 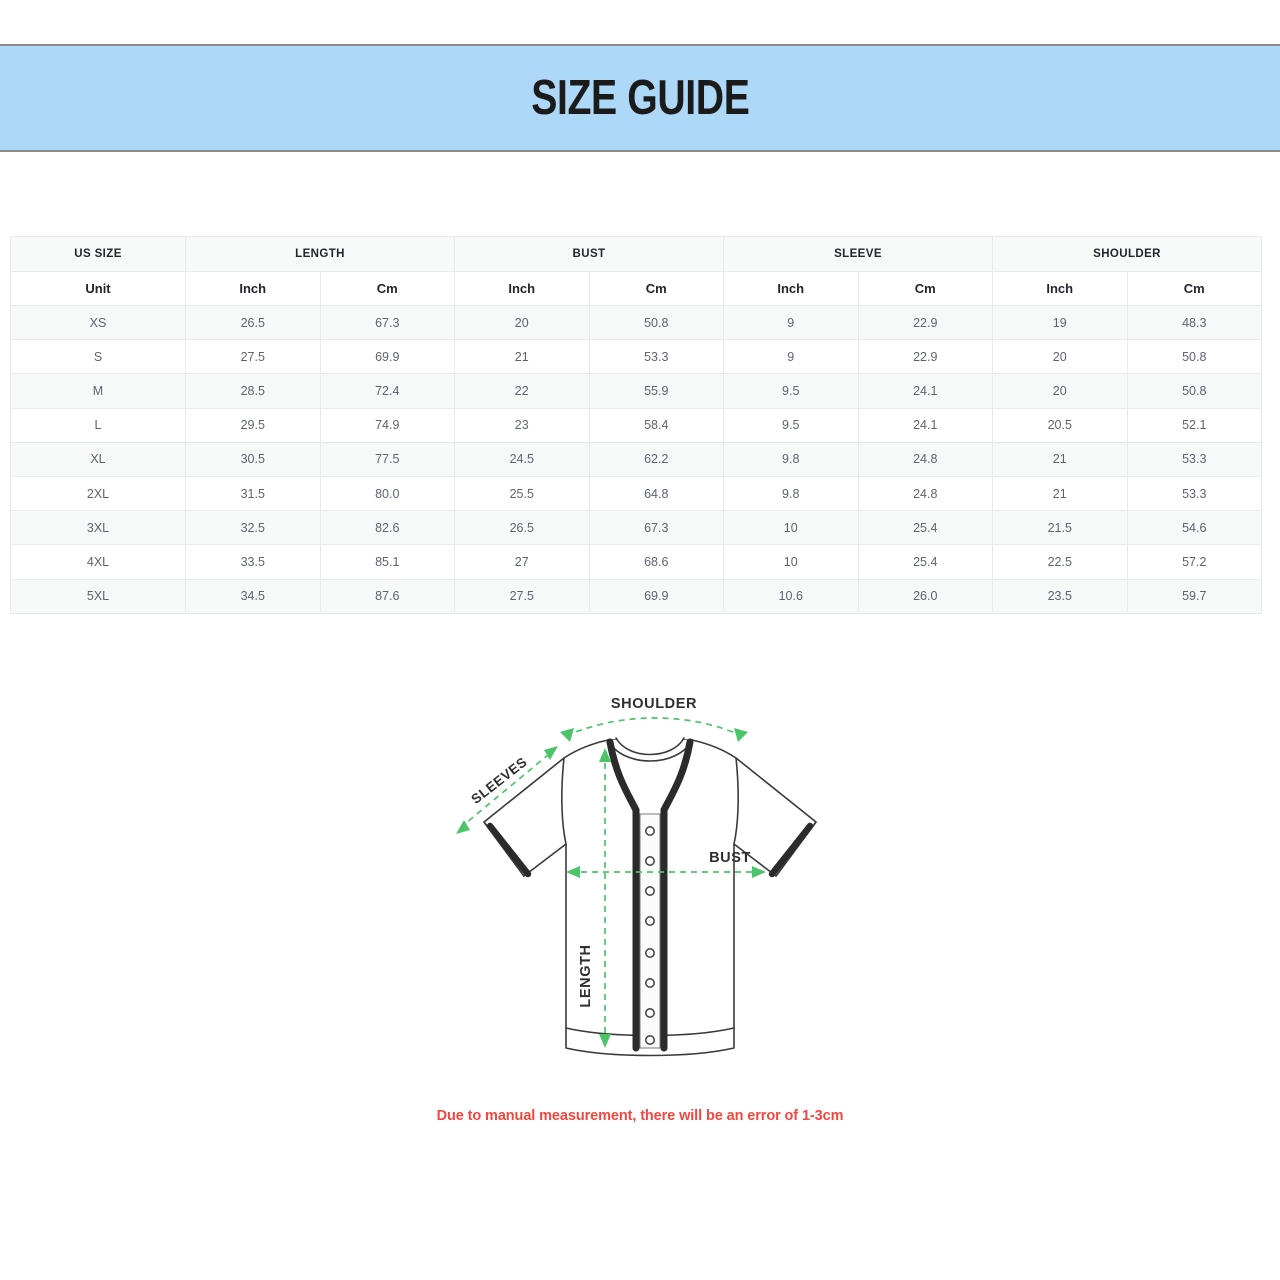 I want to click on cell-length-cm: 87.6, so click(x=387, y=596).